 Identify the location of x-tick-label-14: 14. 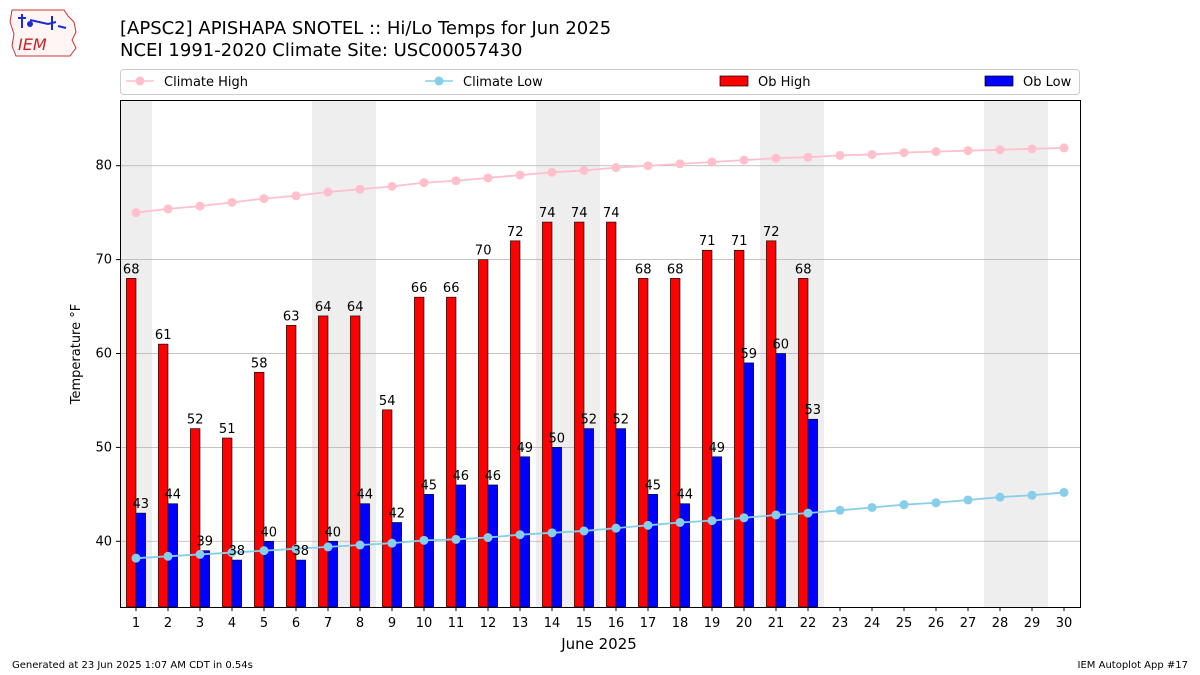
(552, 623).